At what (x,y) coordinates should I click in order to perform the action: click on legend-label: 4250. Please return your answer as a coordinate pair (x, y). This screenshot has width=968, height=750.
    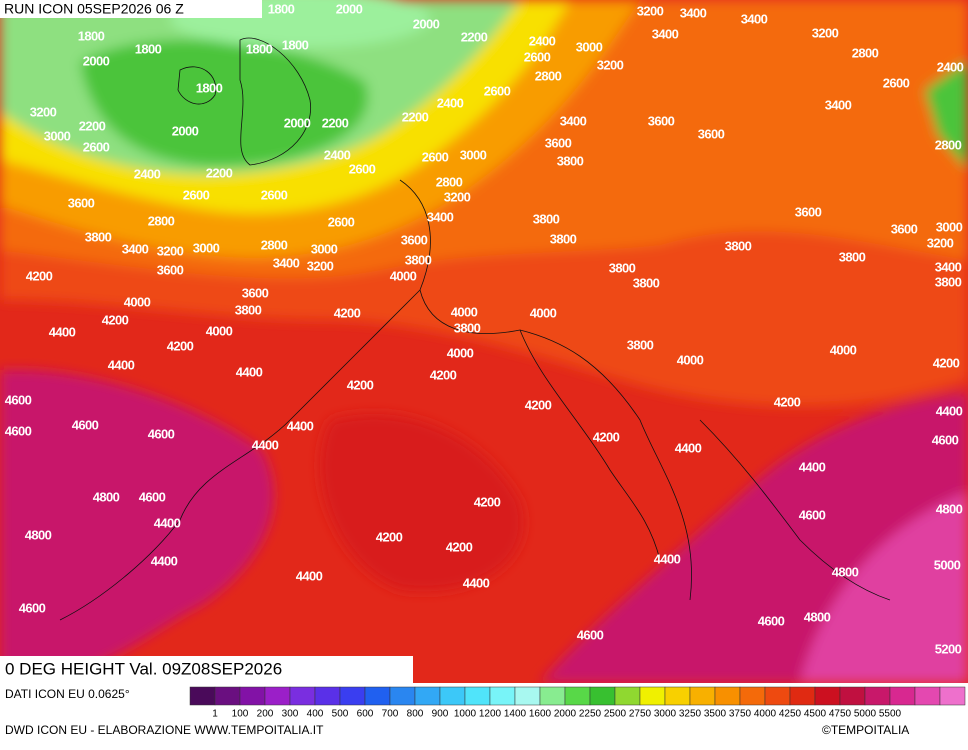
    Looking at the image, I should click on (790, 714).